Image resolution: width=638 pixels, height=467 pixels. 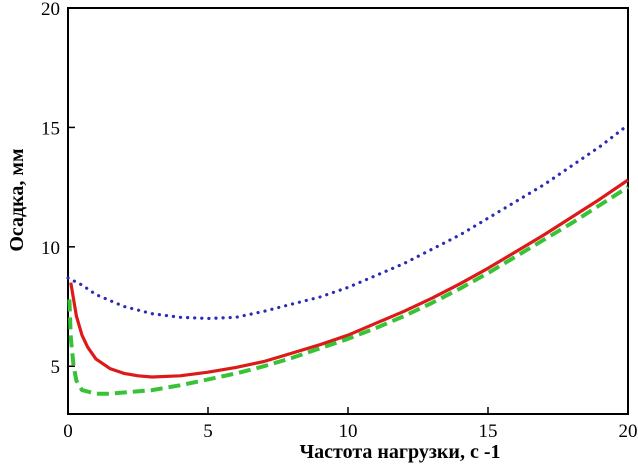 I want to click on y-tick-label: 20, so click(x=50, y=10).